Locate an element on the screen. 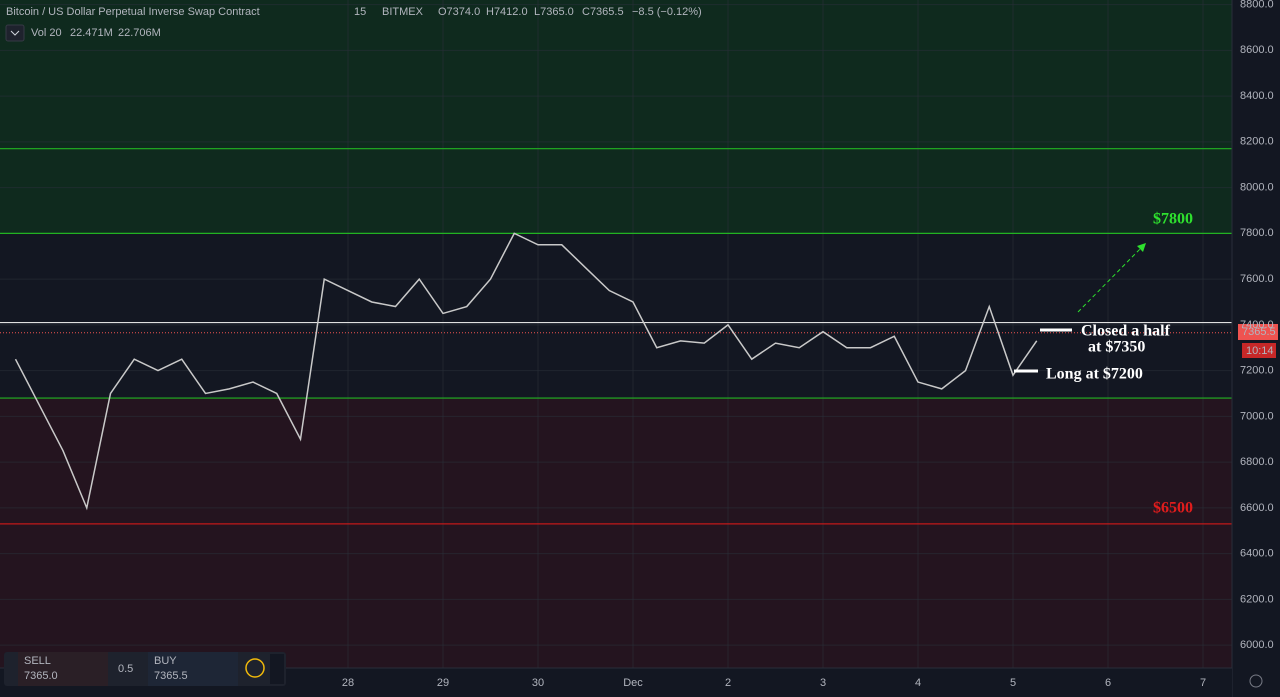 The height and width of the screenshot is (697, 1280). closed-label: Closed a half is located at coordinates (1126, 331).